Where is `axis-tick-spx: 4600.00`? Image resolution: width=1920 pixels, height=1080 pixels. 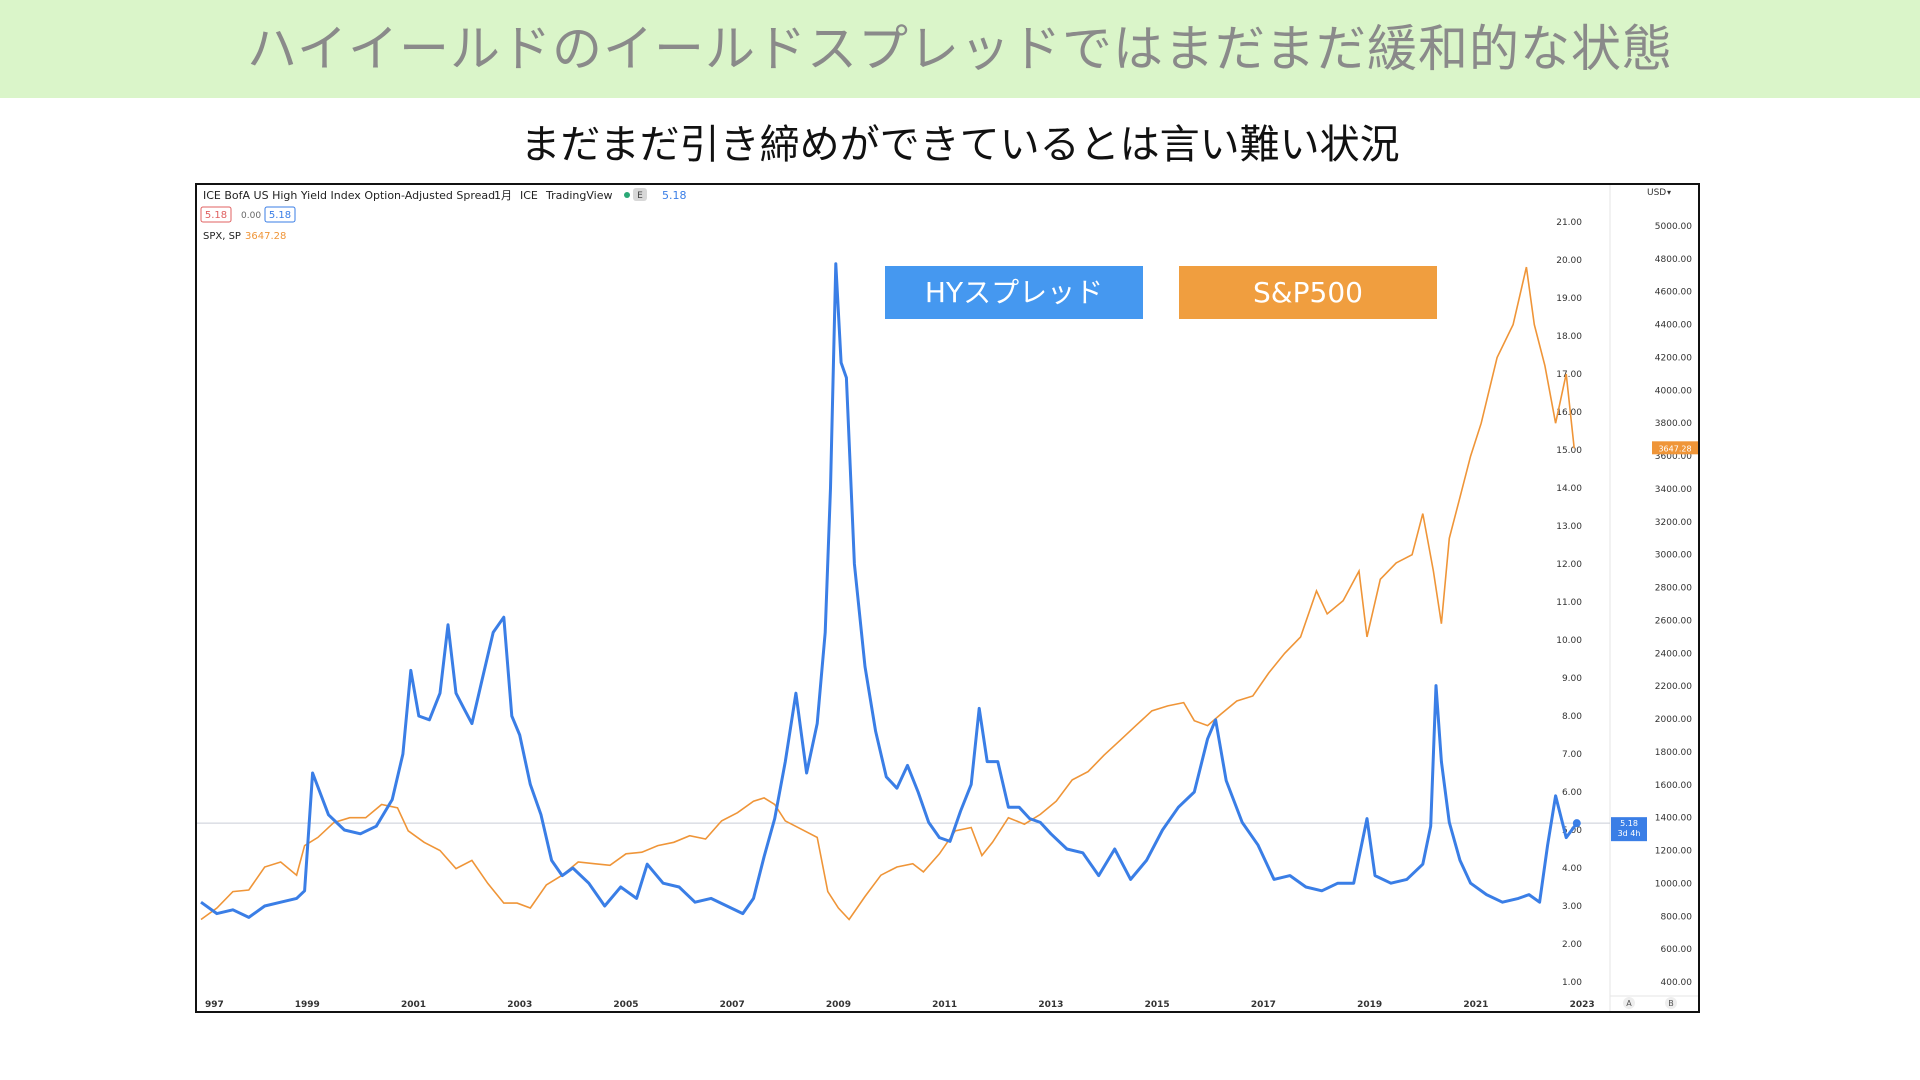
axis-tick-spx: 4600.00 is located at coordinates (1673, 293).